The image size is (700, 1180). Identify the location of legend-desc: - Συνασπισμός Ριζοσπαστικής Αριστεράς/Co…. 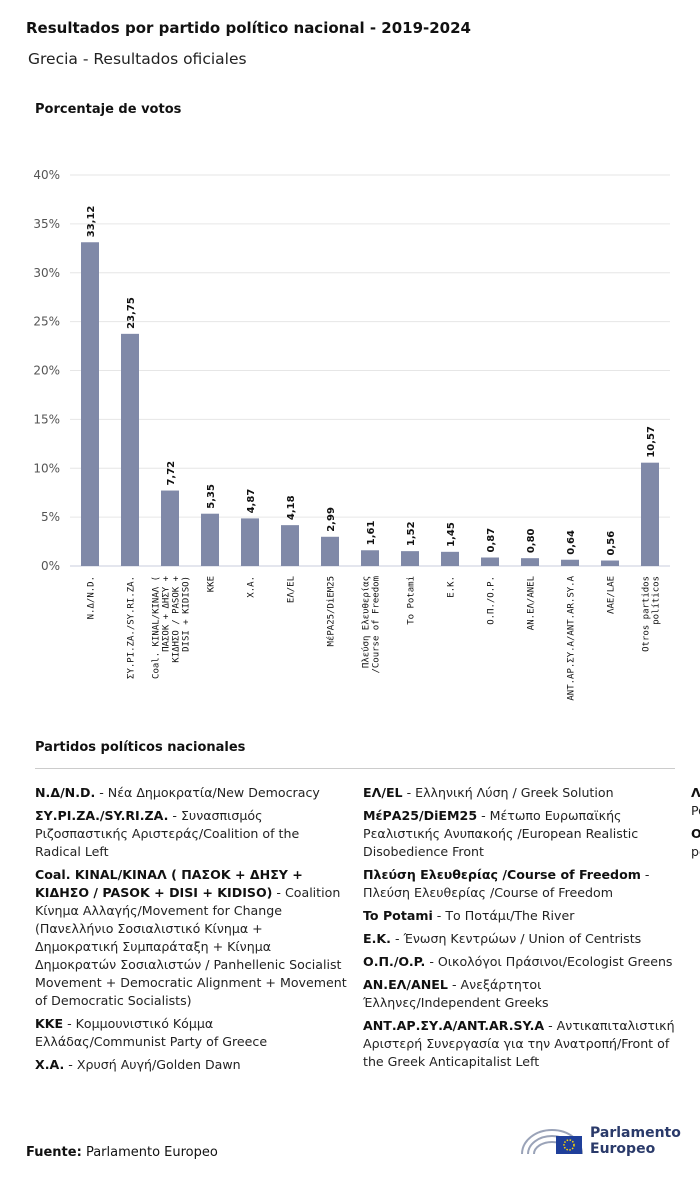
(167, 833).